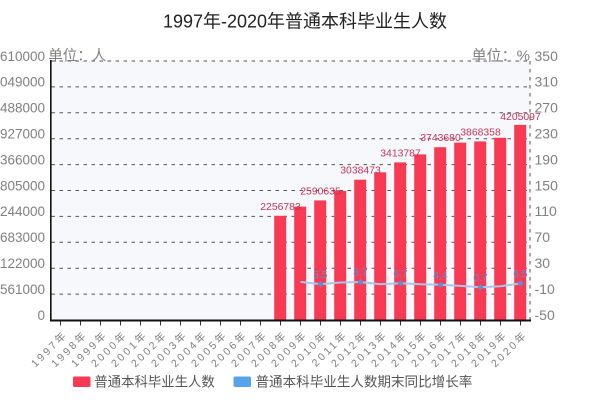 This screenshot has width=610, height=411. I want to click on svg-text: 4488000, so click(22, 108).